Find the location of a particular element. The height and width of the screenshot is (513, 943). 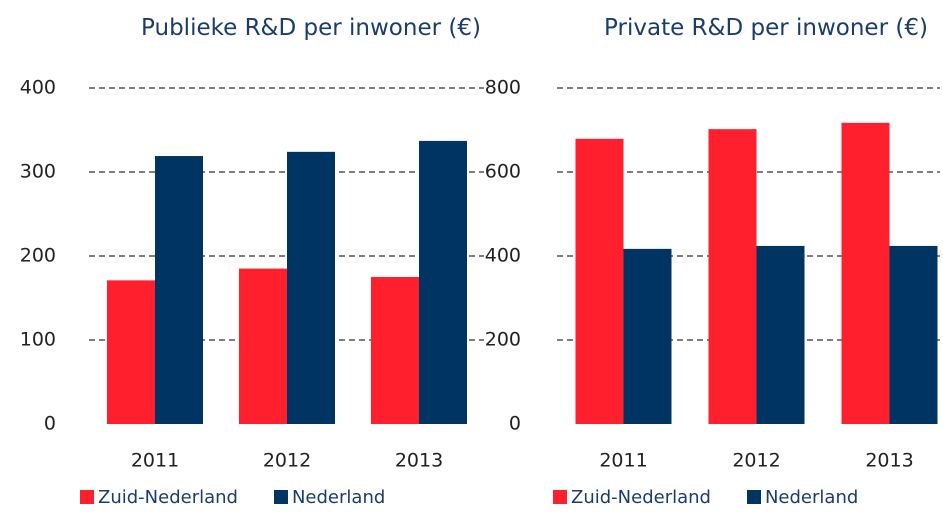

chart-title: Private R&D per inwoner (€) is located at coordinates (766, 28).